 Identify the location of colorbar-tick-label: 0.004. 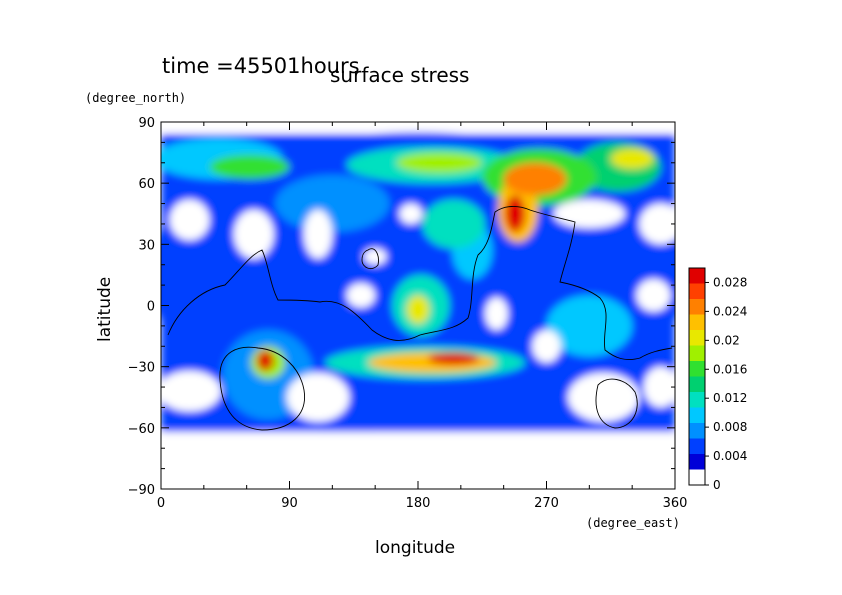
(730, 456).